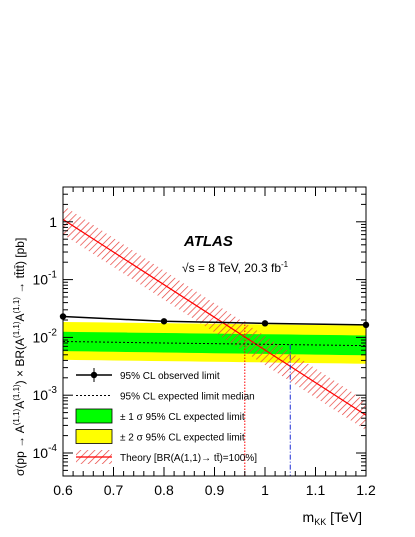 This screenshot has width=415, height=537. Describe the element at coordinates (114, 490) in the screenshot. I see `x-tick-label: 0.7` at that location.